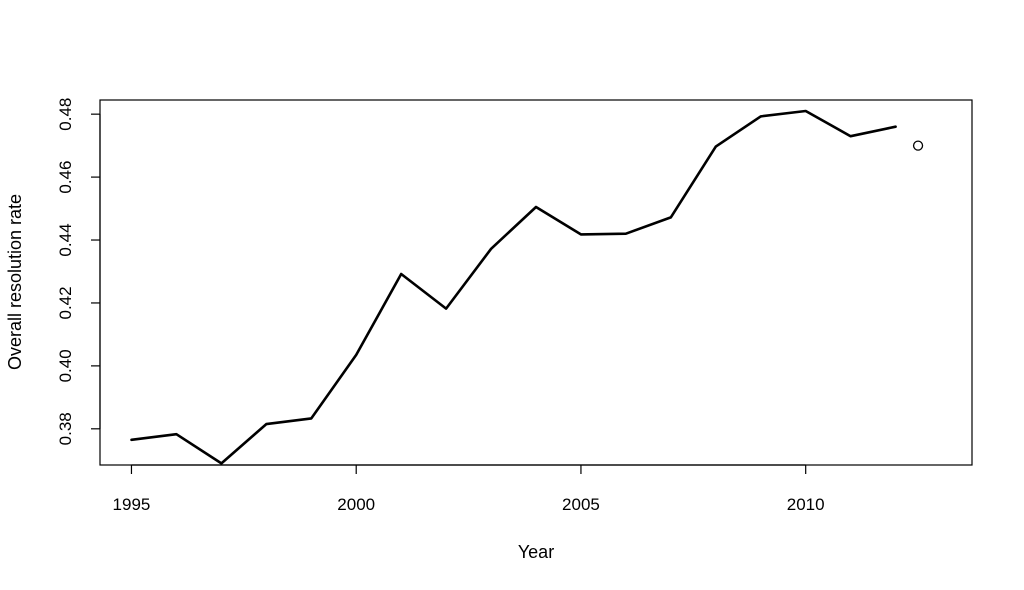 The image size is (1024, 590). I want to click on x-tick-label: 2010, so click(806, 504).